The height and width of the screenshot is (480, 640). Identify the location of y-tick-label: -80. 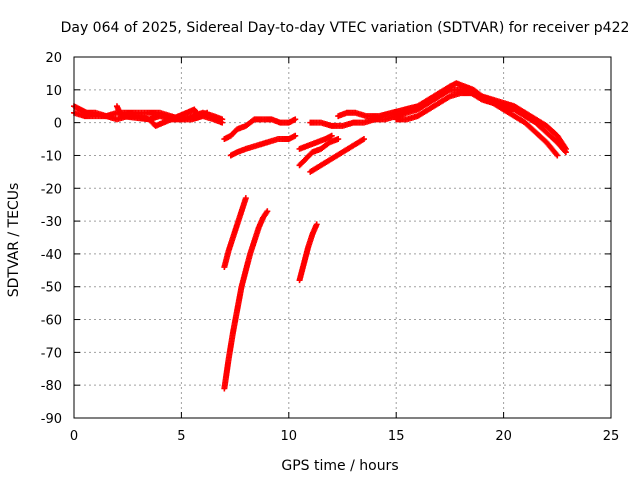
(51, 386).